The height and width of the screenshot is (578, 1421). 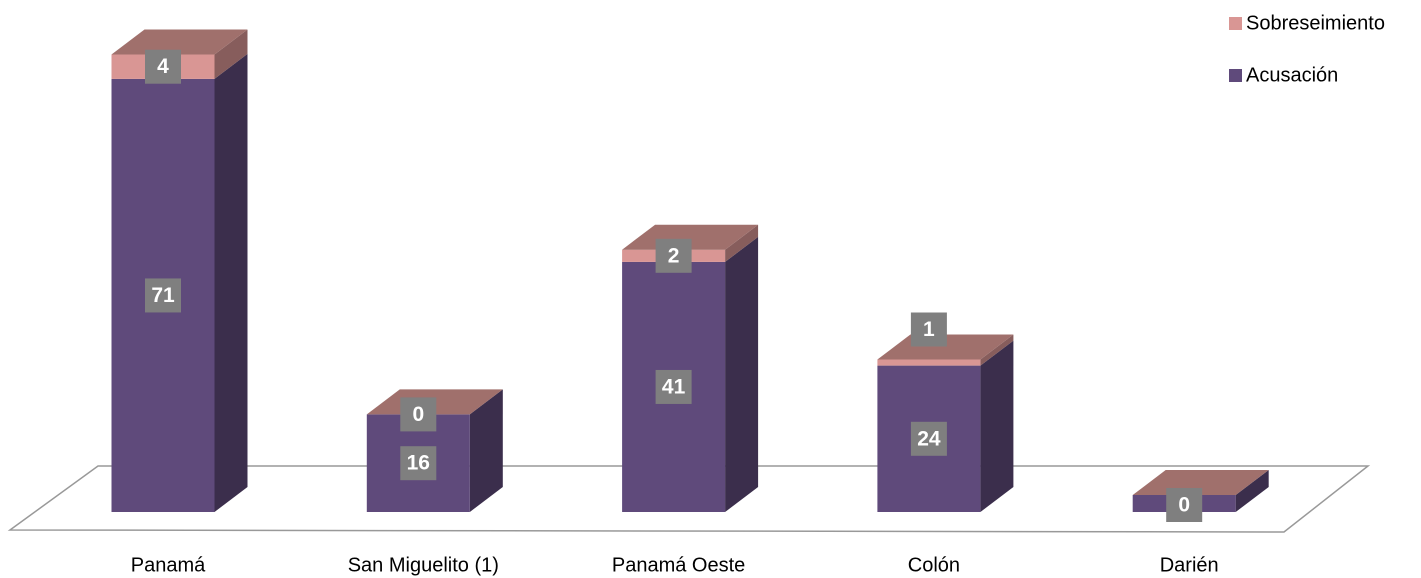 What do you see at coordinates (1315, 23) in the screenshot?
I see `legend-label: Sobreseimiento` at bounding box center [1315, 23].